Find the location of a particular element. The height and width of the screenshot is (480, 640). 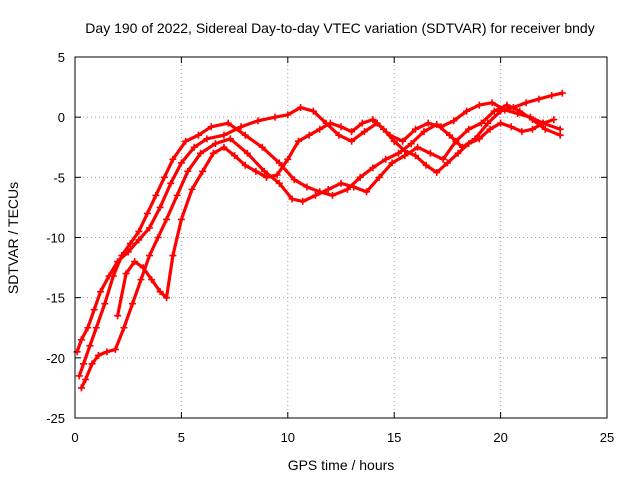

y-tick-label: -15 is located at coordinates (55, 298).